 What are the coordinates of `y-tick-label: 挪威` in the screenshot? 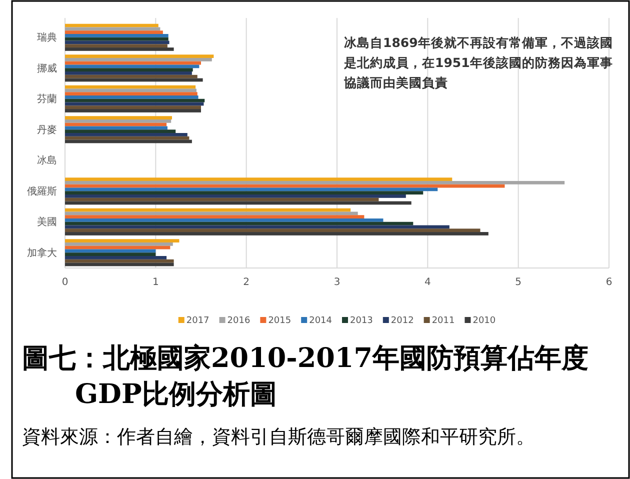 It's located at (47, 68).